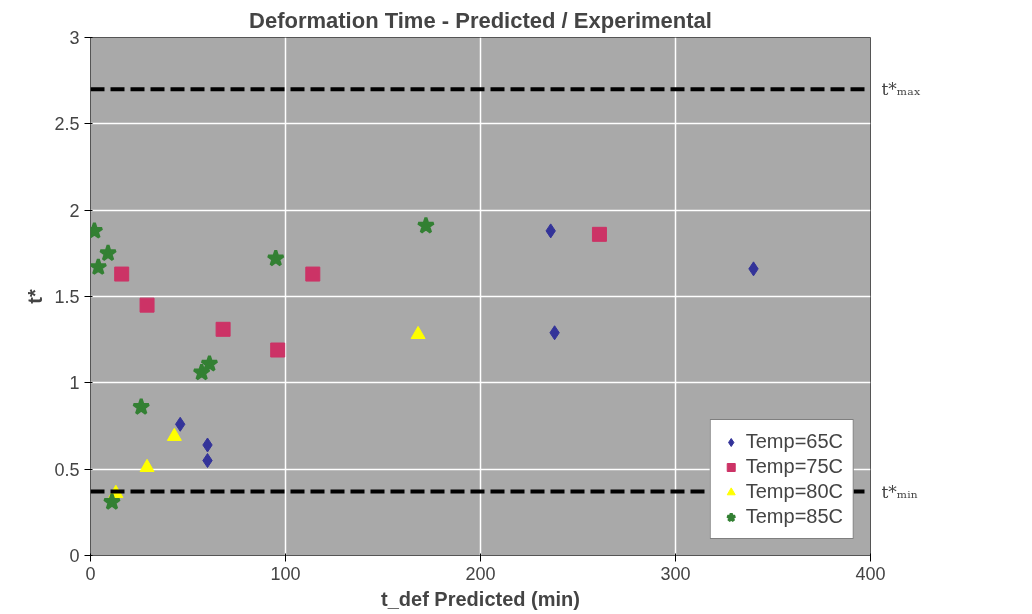 Image resolution: width=1032 pixels, height=614 pixels. I want to click on legend-label: Temp=75C, so click(794, 466).